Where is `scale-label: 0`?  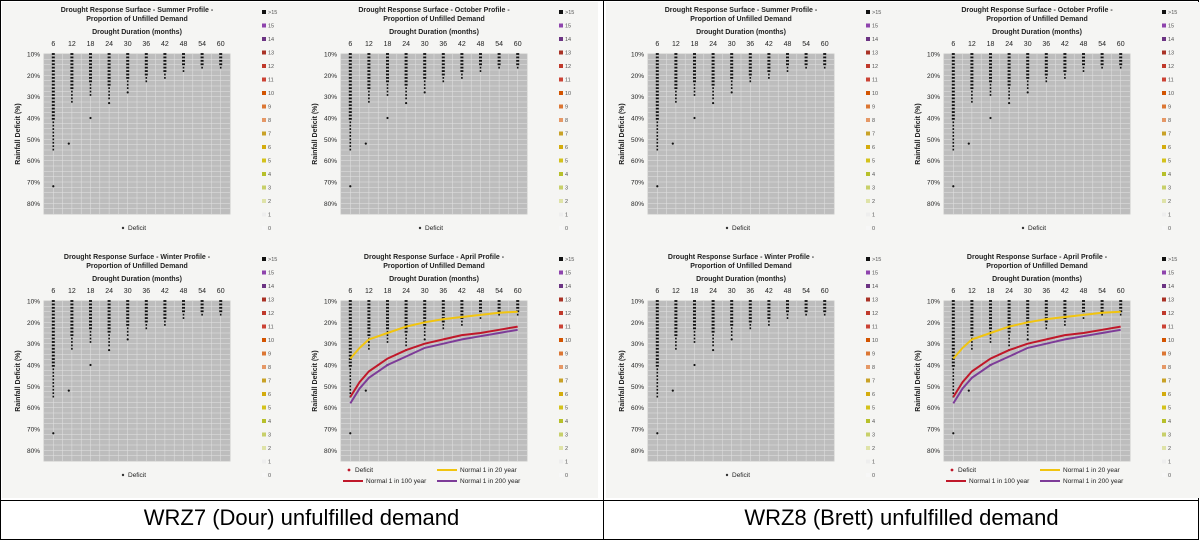 scale-label: 0 is located at coordinates (873, 476).